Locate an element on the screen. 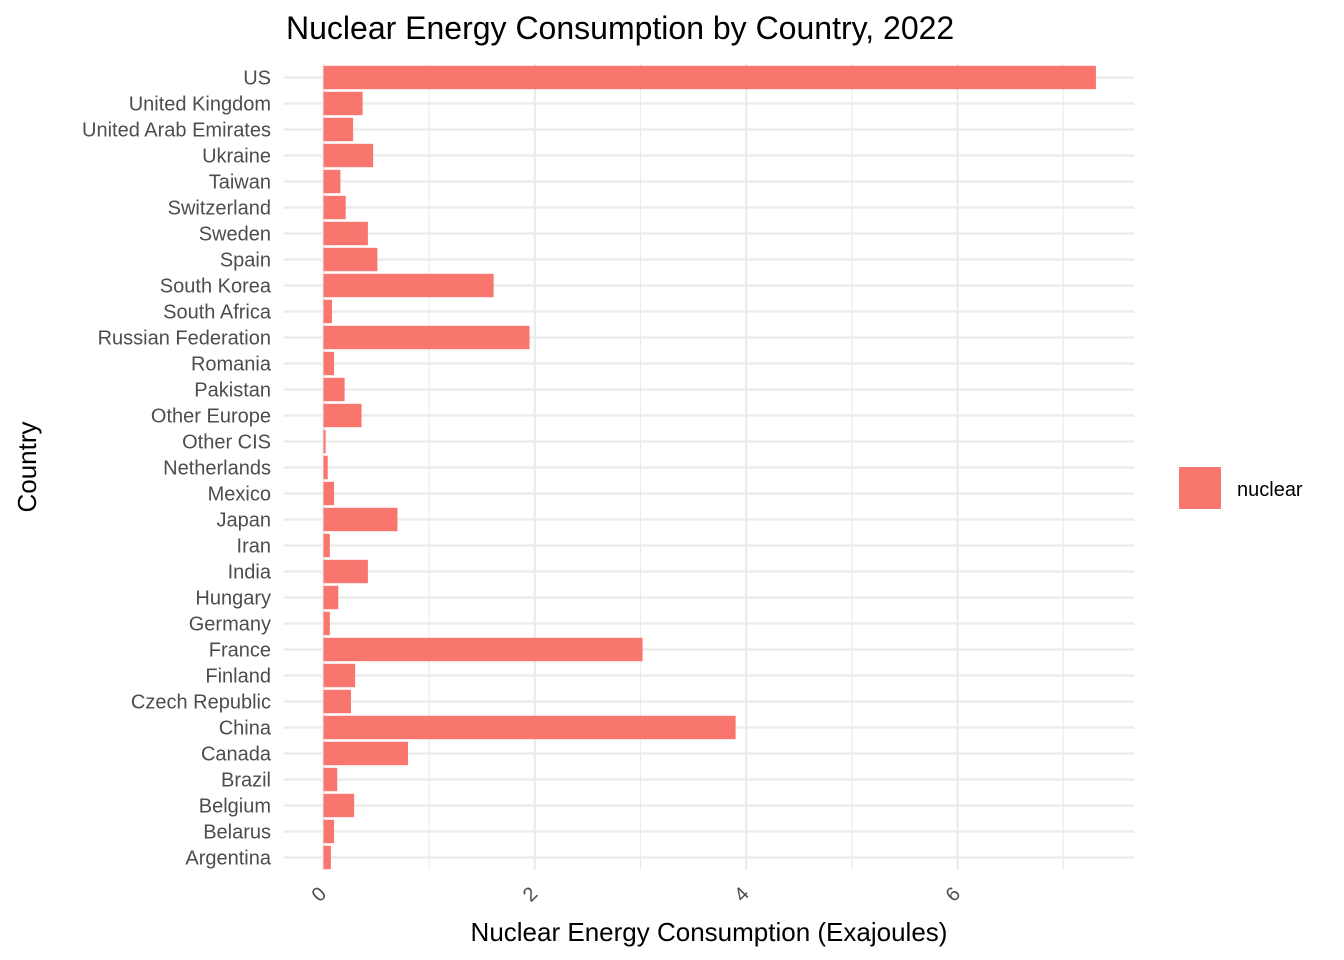 The image size is (1344, 960). category-label: Czech Republic is located at coordinates (201, 703).